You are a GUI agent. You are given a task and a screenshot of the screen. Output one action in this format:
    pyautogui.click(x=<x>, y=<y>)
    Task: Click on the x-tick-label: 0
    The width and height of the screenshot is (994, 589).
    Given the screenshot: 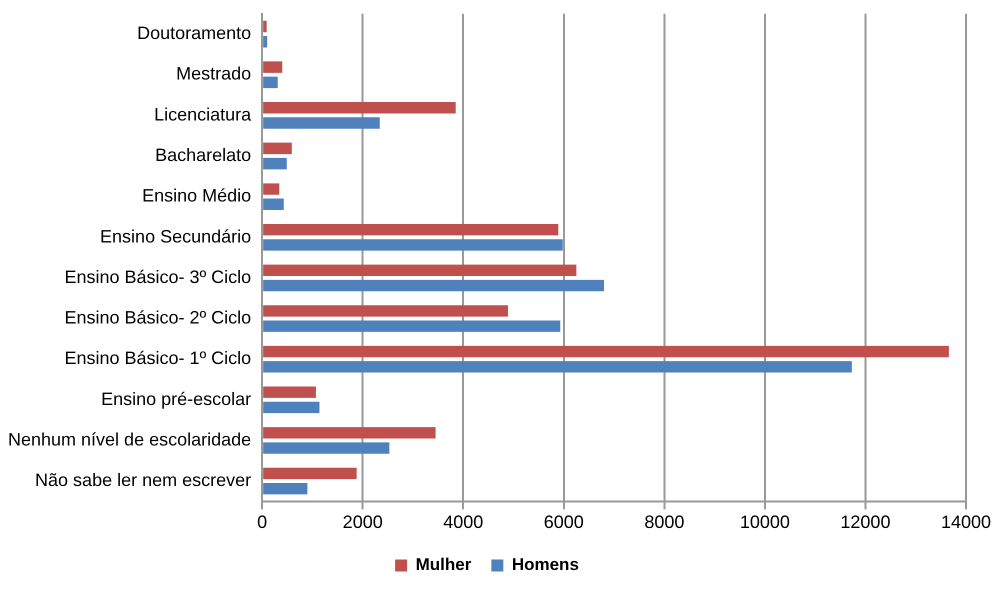 What is the action you would take?
    pyautogui.click(x=262, y=522)
    